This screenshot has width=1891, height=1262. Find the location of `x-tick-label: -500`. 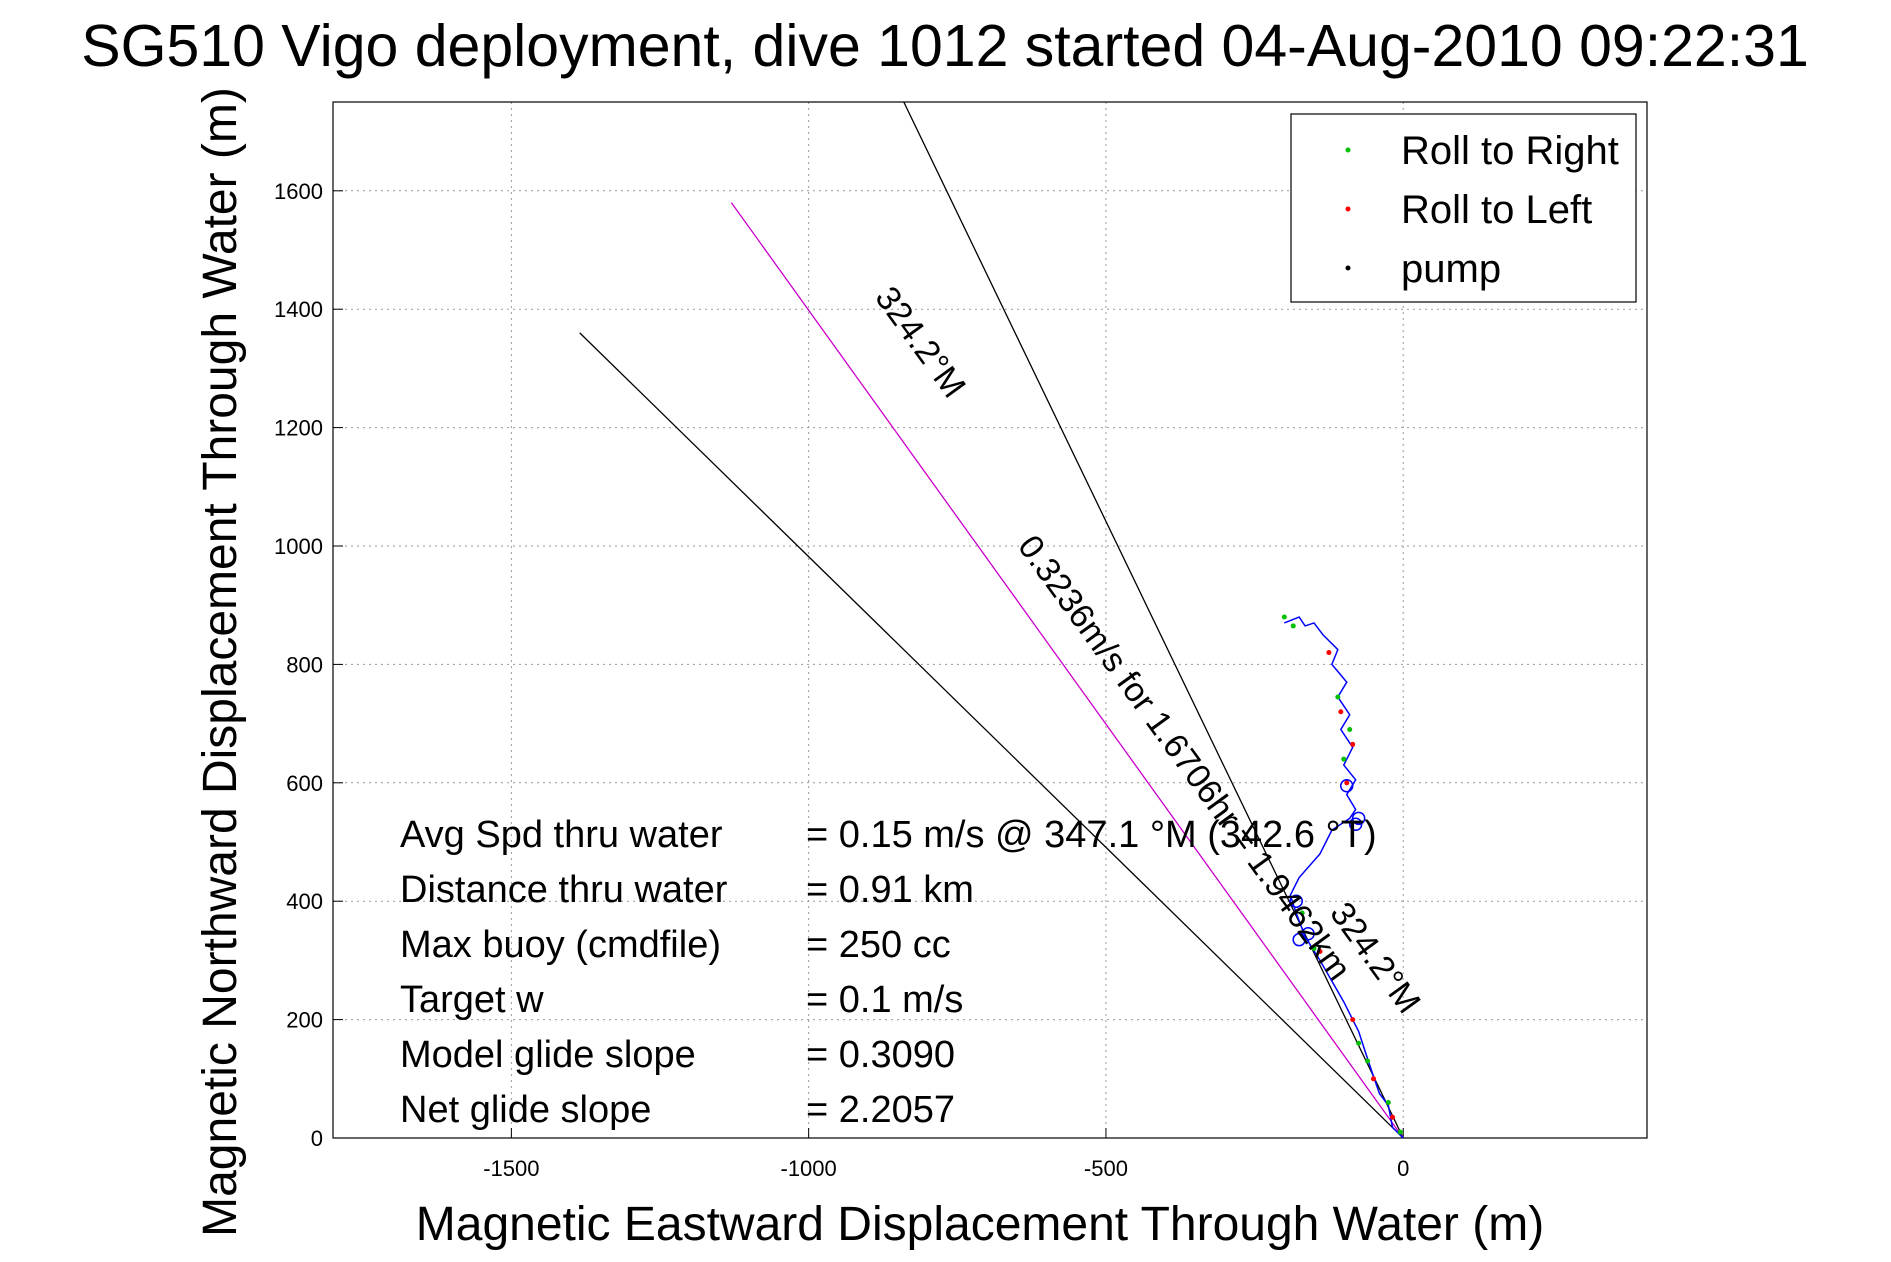

x-tick-label: -500 is located at coordinates (1106, 1168).